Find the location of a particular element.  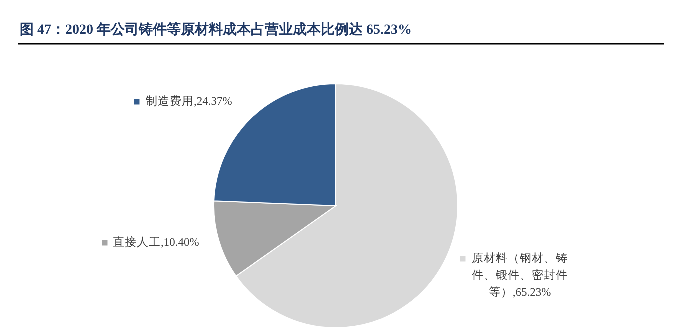

legend-label: 直接人工,10.40% is located at coordinates (156, 242).